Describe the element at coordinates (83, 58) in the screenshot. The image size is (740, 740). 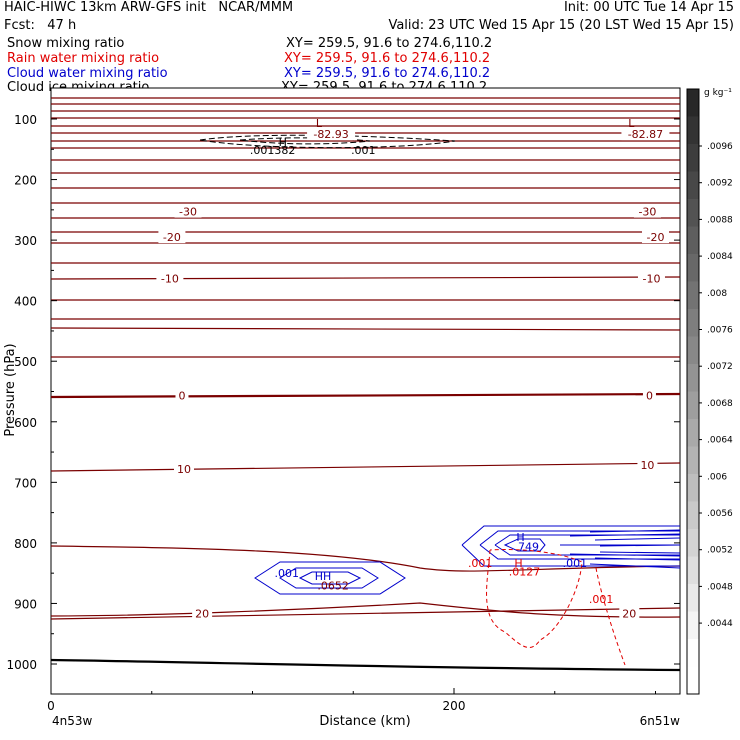
I see `legend-rain-name: Rain water mixing ratio` at that location.